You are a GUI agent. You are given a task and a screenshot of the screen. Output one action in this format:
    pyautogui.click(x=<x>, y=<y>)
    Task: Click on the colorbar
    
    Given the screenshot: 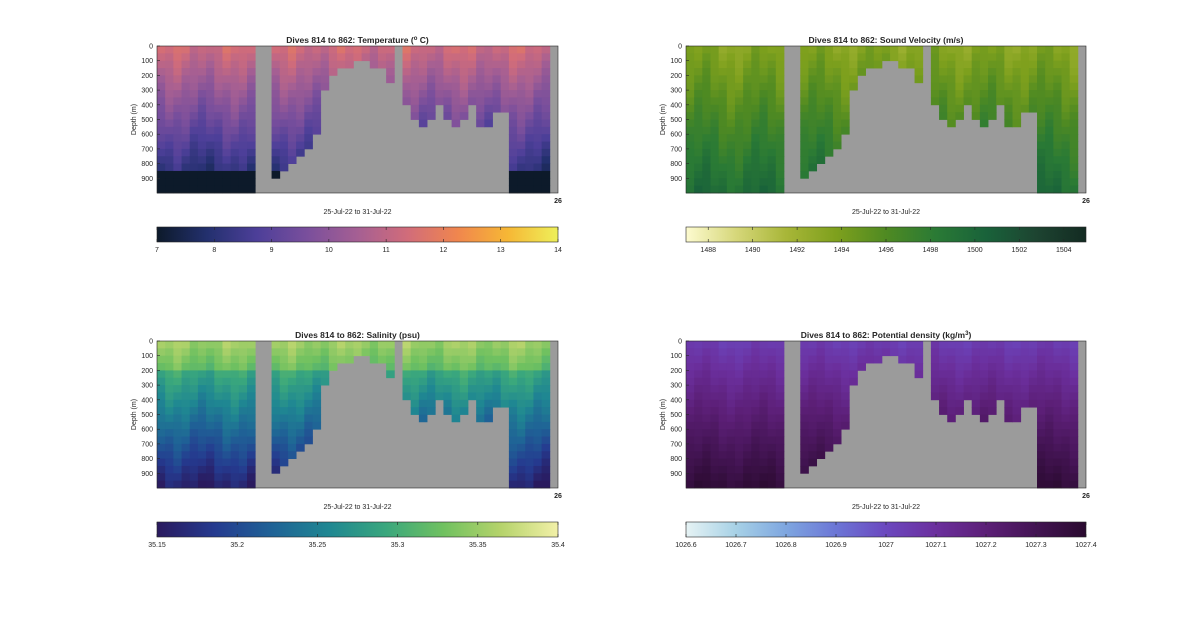 What is the action you would take?
    pyautogui.click(x=357, y=234)
    